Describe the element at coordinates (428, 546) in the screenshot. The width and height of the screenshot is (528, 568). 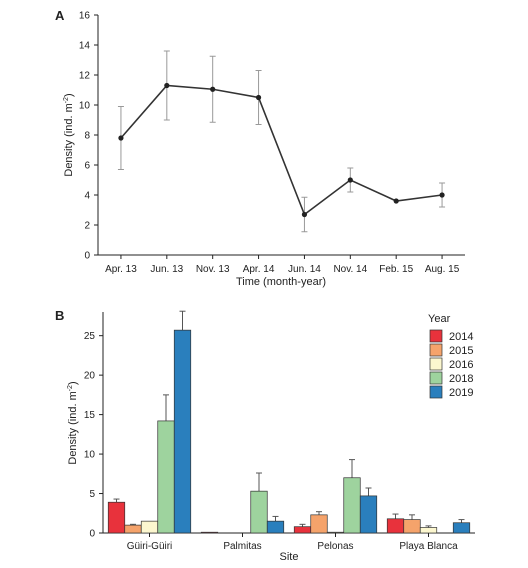
I see `panel-b-x-tick-label: Playa Blanca` at that location.